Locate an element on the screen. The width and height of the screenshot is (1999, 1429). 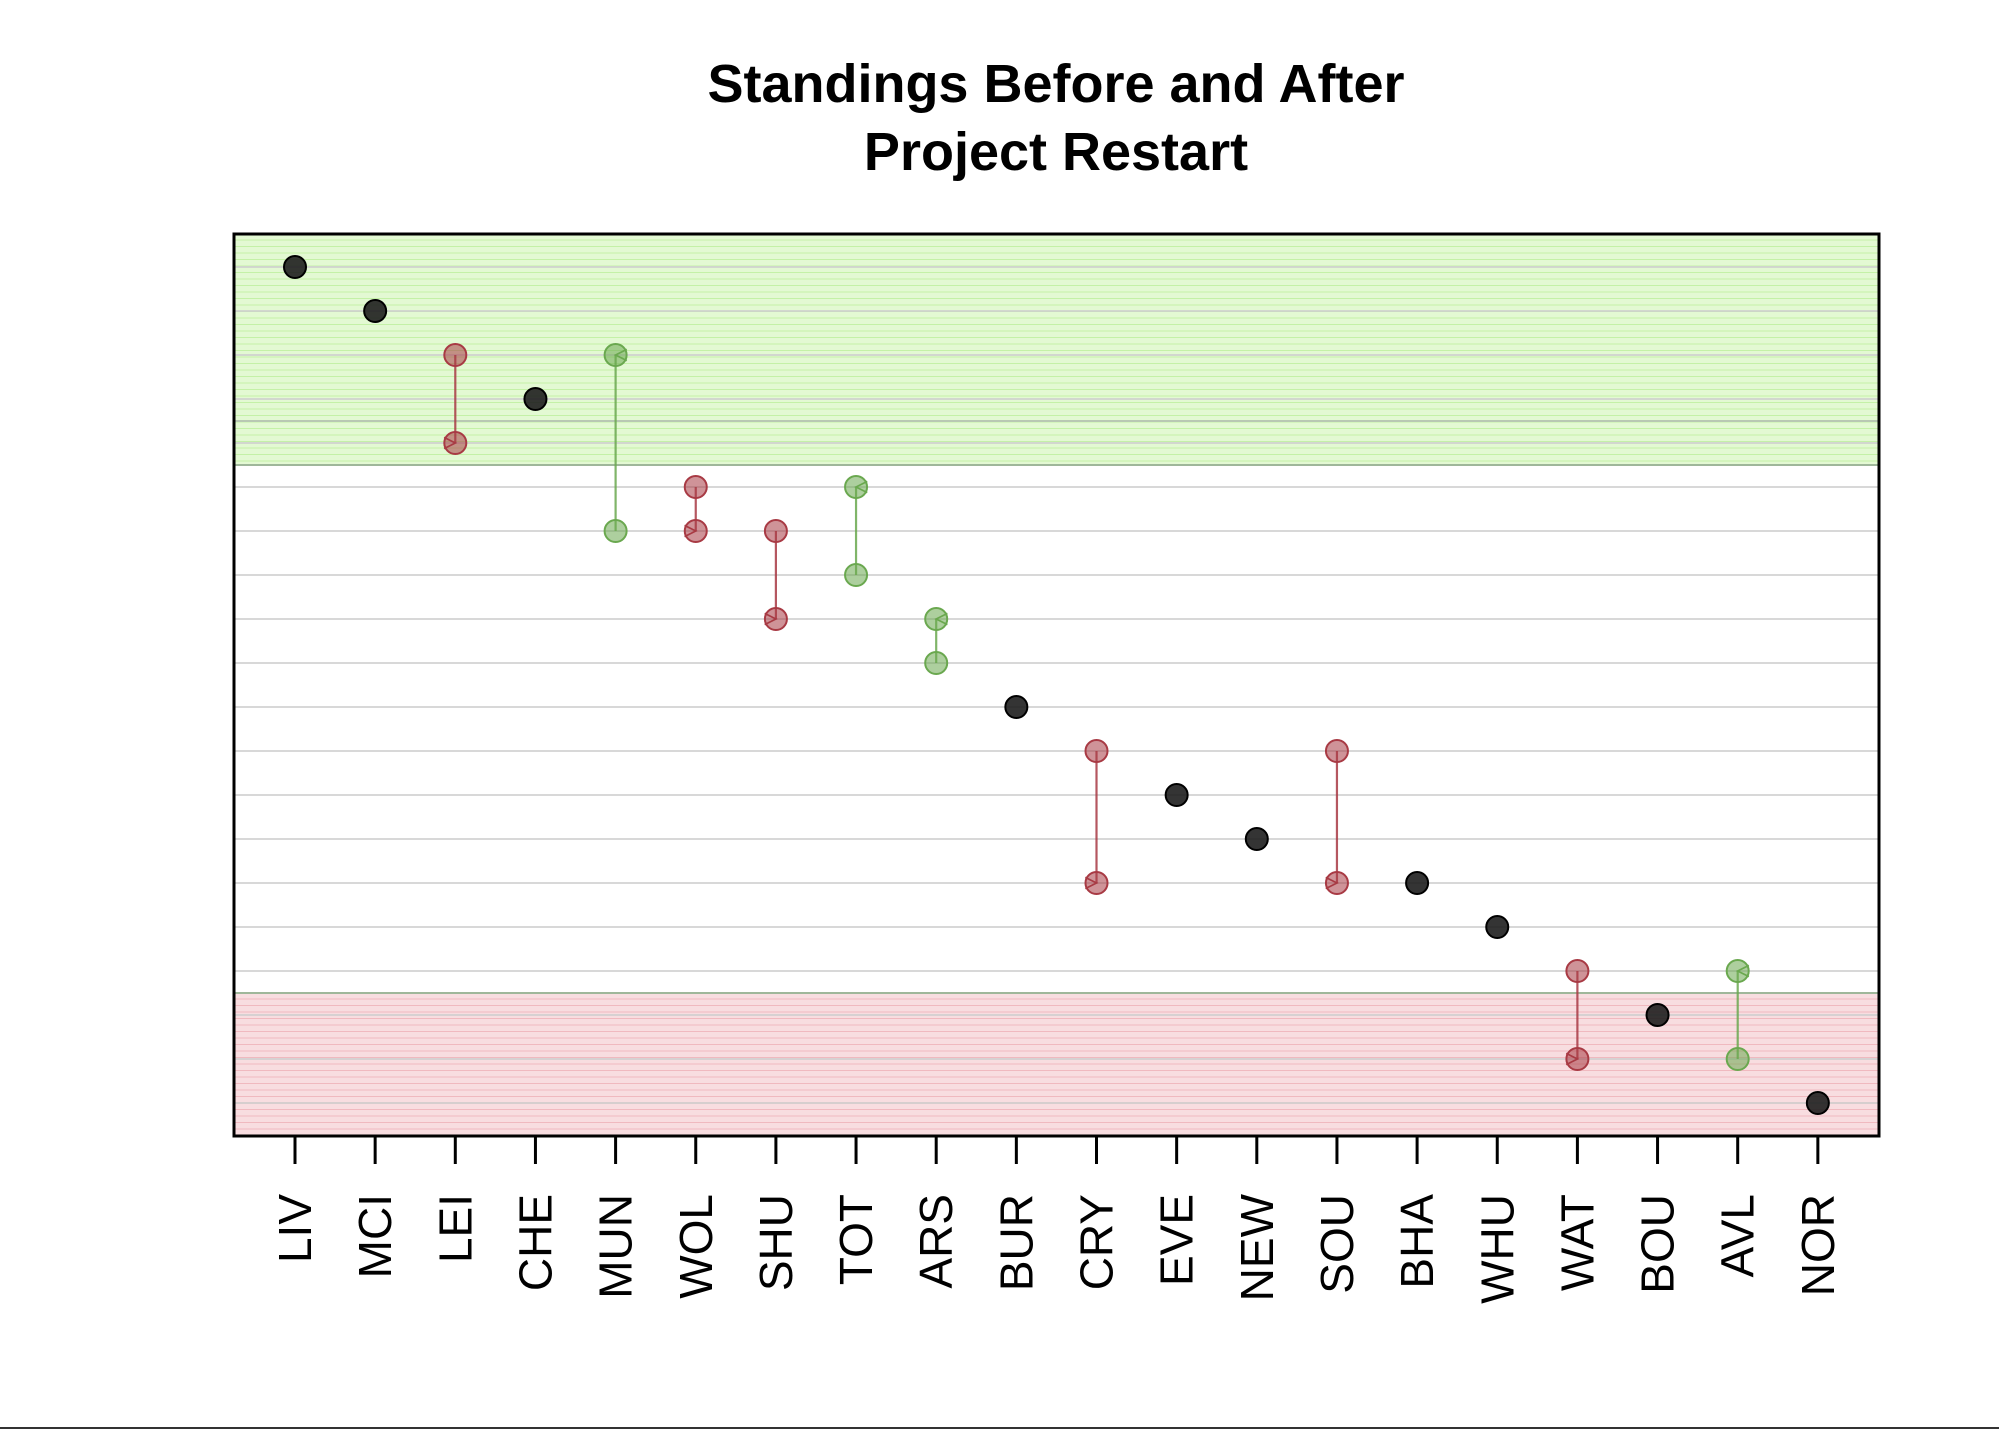
point-before-shu is located at coordinates (775, 531).